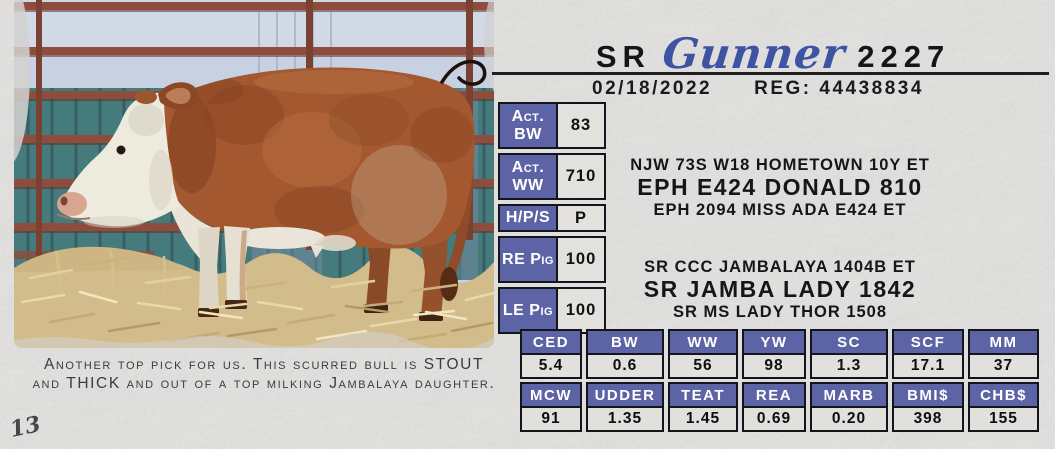 The height and width of the screenshot is (449, 1055). I want to click on sire-dam-name: EPH 2094 MISS ADA E424 ET, so click(780, 210).